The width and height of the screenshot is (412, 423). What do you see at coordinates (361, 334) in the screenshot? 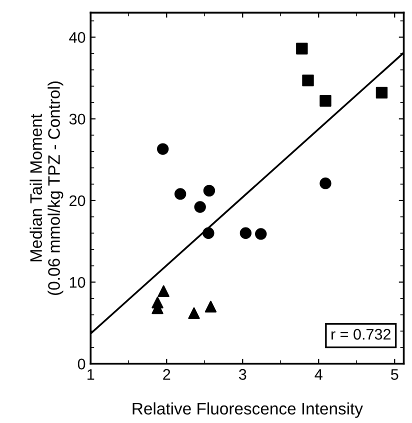
I see `annotation: r = 0.732` at bounding box center [361, 334].